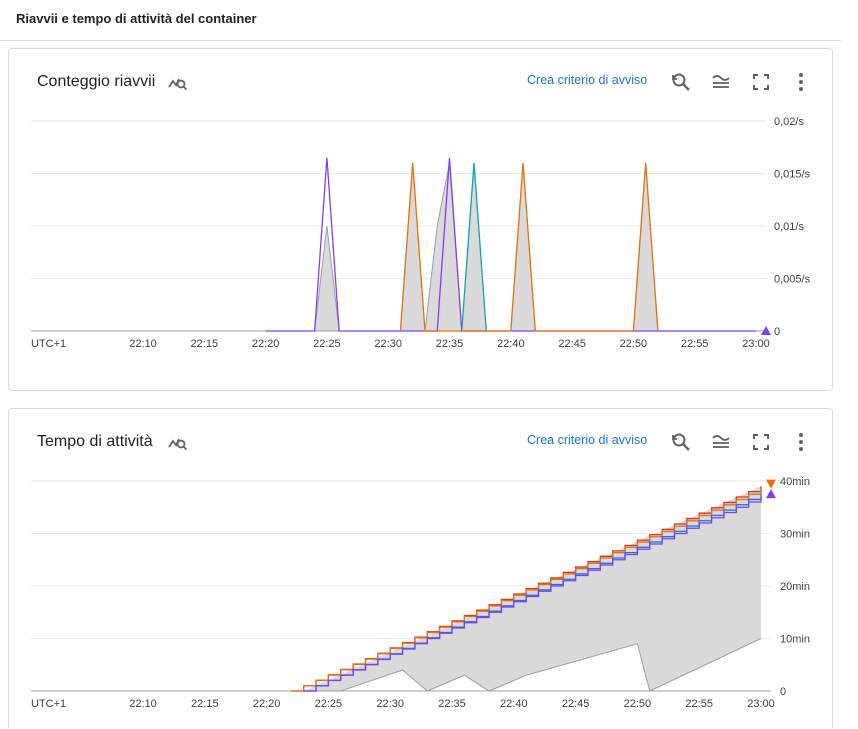 The image size is (858, 729). I want to click on series-line-orange, so click(529, 247).